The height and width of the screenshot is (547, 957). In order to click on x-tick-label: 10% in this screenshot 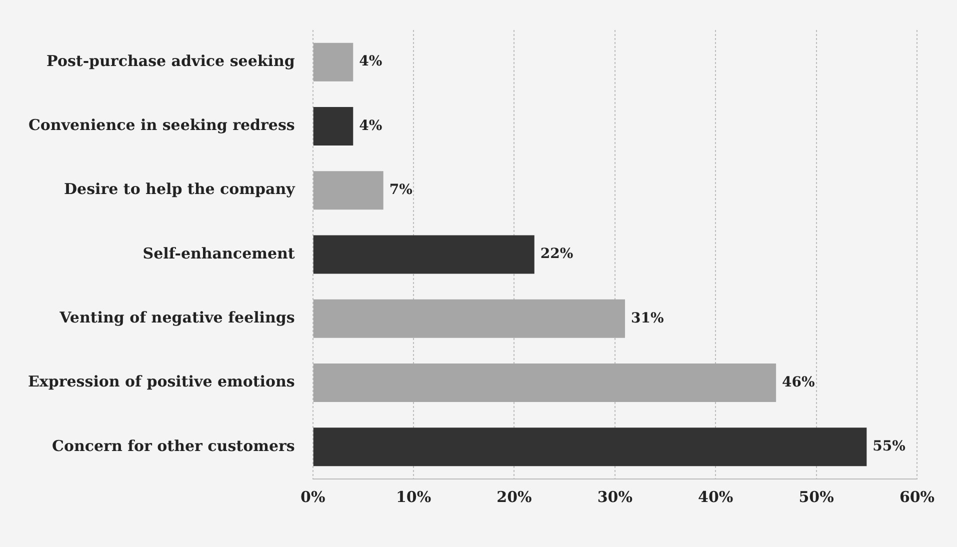, I will do `click(414, 497)`.